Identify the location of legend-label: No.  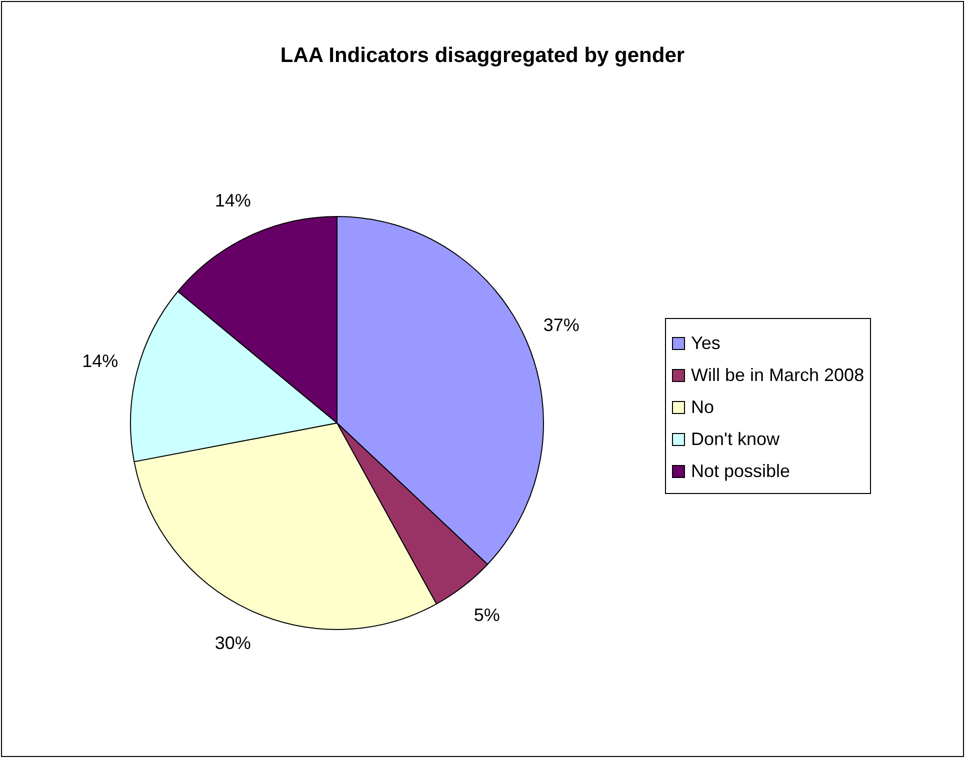
(702, 407).